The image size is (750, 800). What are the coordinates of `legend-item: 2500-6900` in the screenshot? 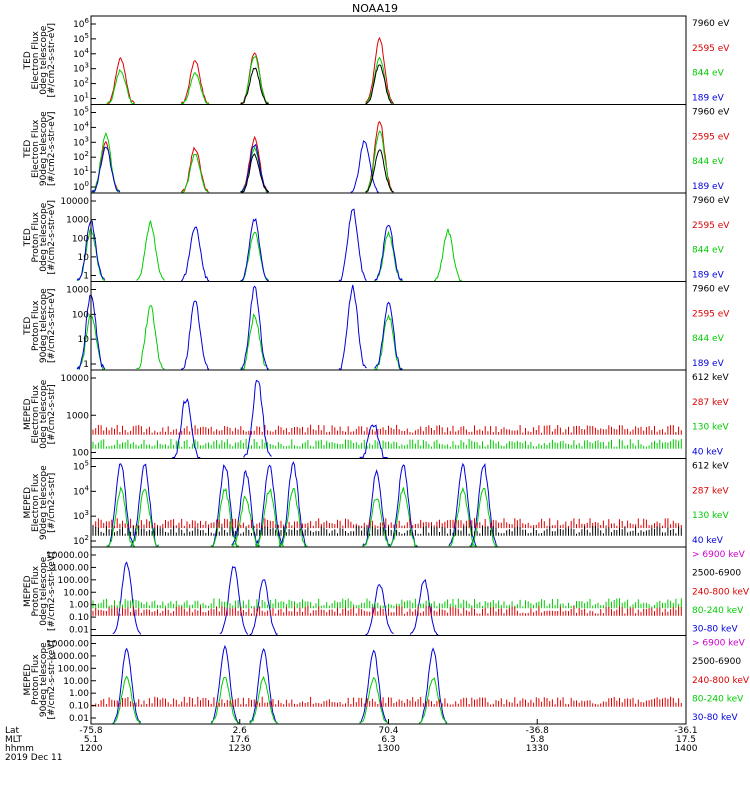 It's located at (716, 574).